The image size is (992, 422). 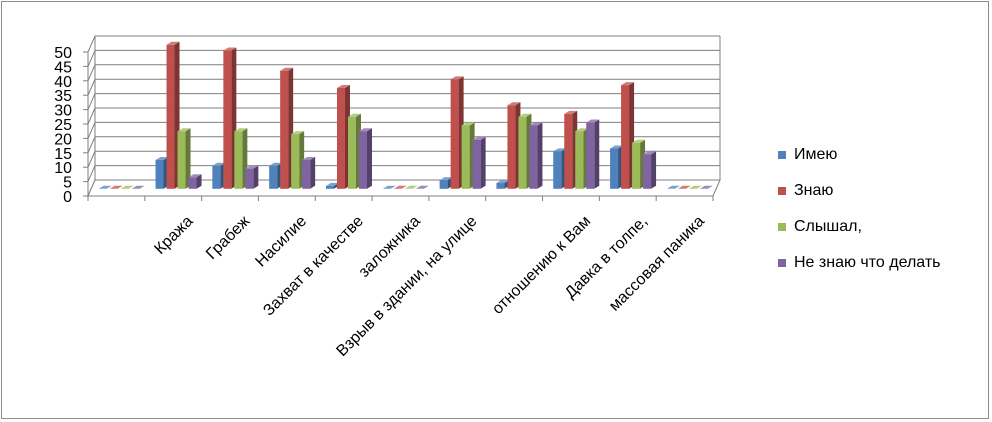 What do you see at coordinates (63, 96) in the screenshot?
I see `y-tick-label: 35` at bounding box center [63, 96].